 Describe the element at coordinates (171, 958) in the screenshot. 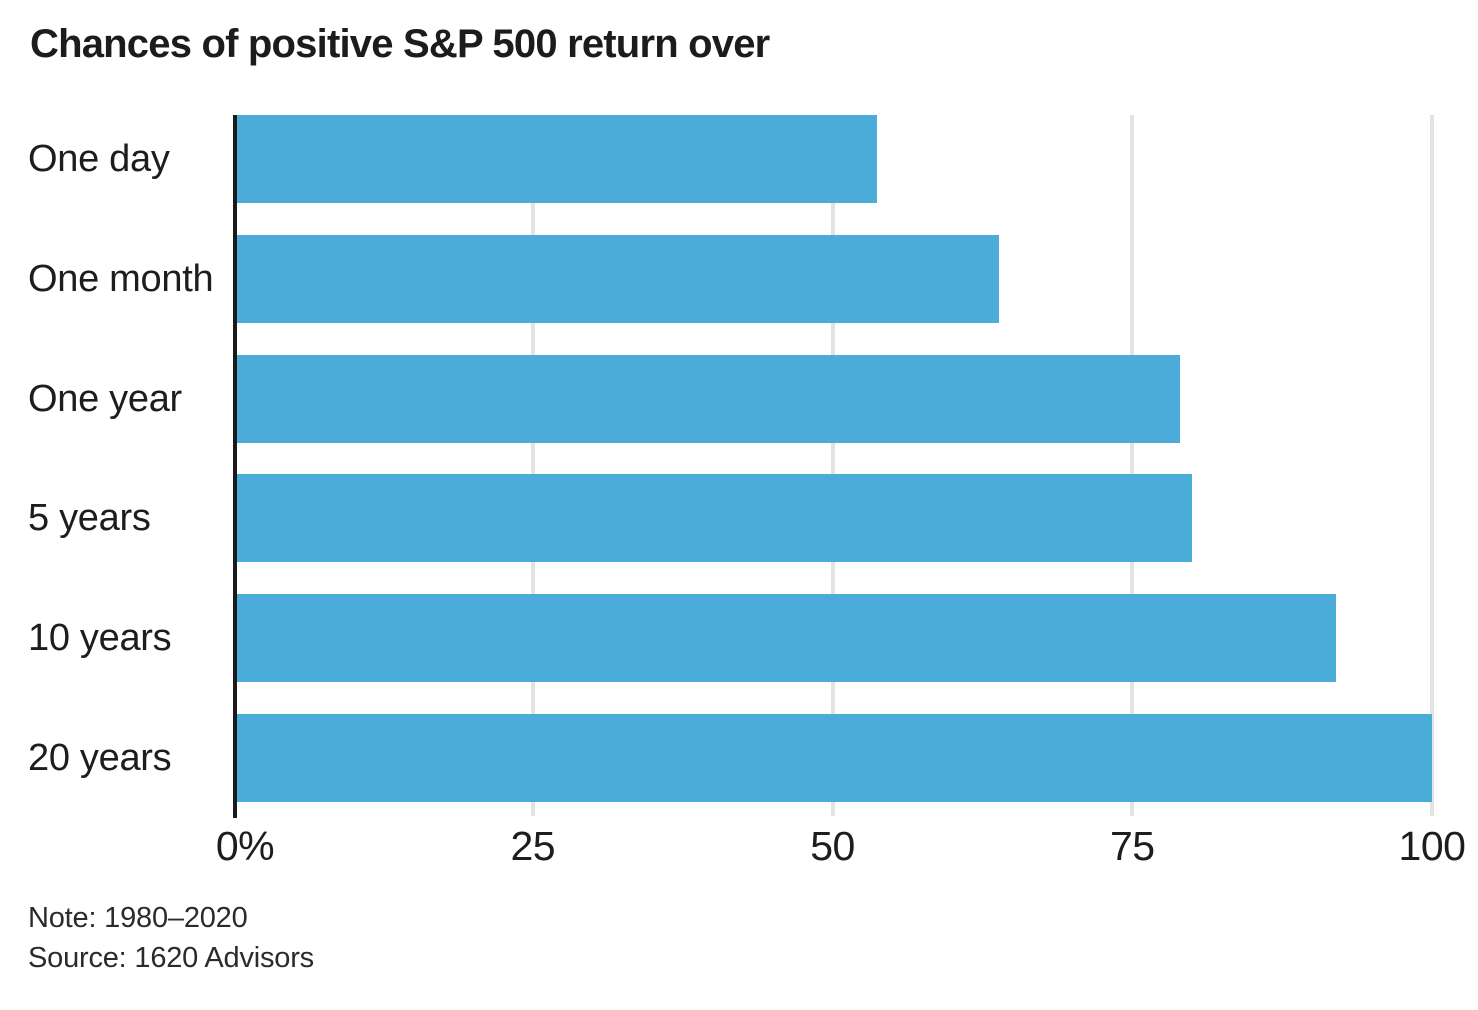

I see `source-text: Source: 1620 Advisors` at that location.